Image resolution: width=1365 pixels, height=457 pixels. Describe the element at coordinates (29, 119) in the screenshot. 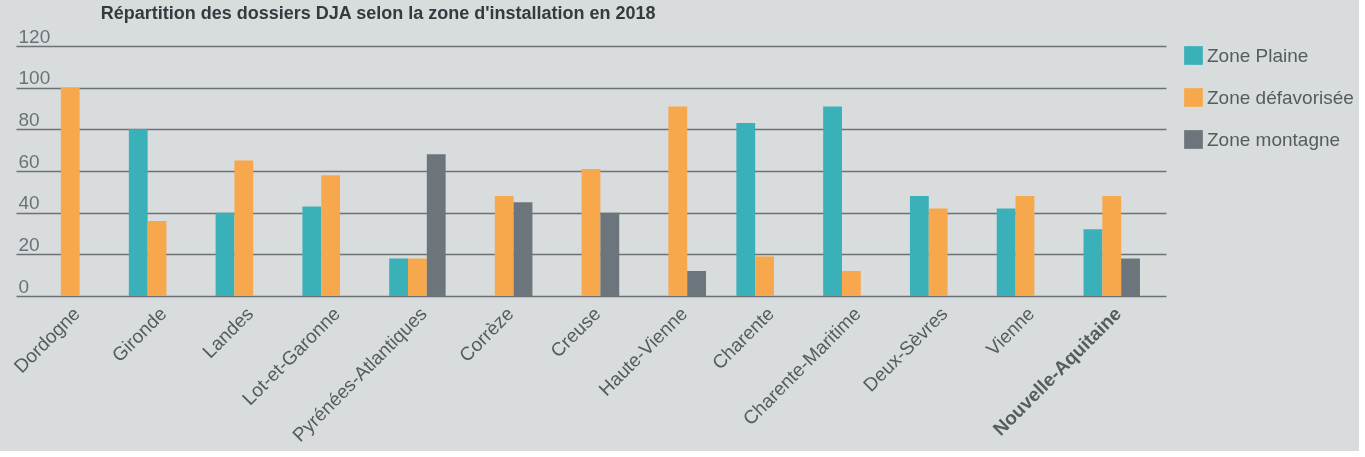

I see `y-tick-label: 80` at that location.